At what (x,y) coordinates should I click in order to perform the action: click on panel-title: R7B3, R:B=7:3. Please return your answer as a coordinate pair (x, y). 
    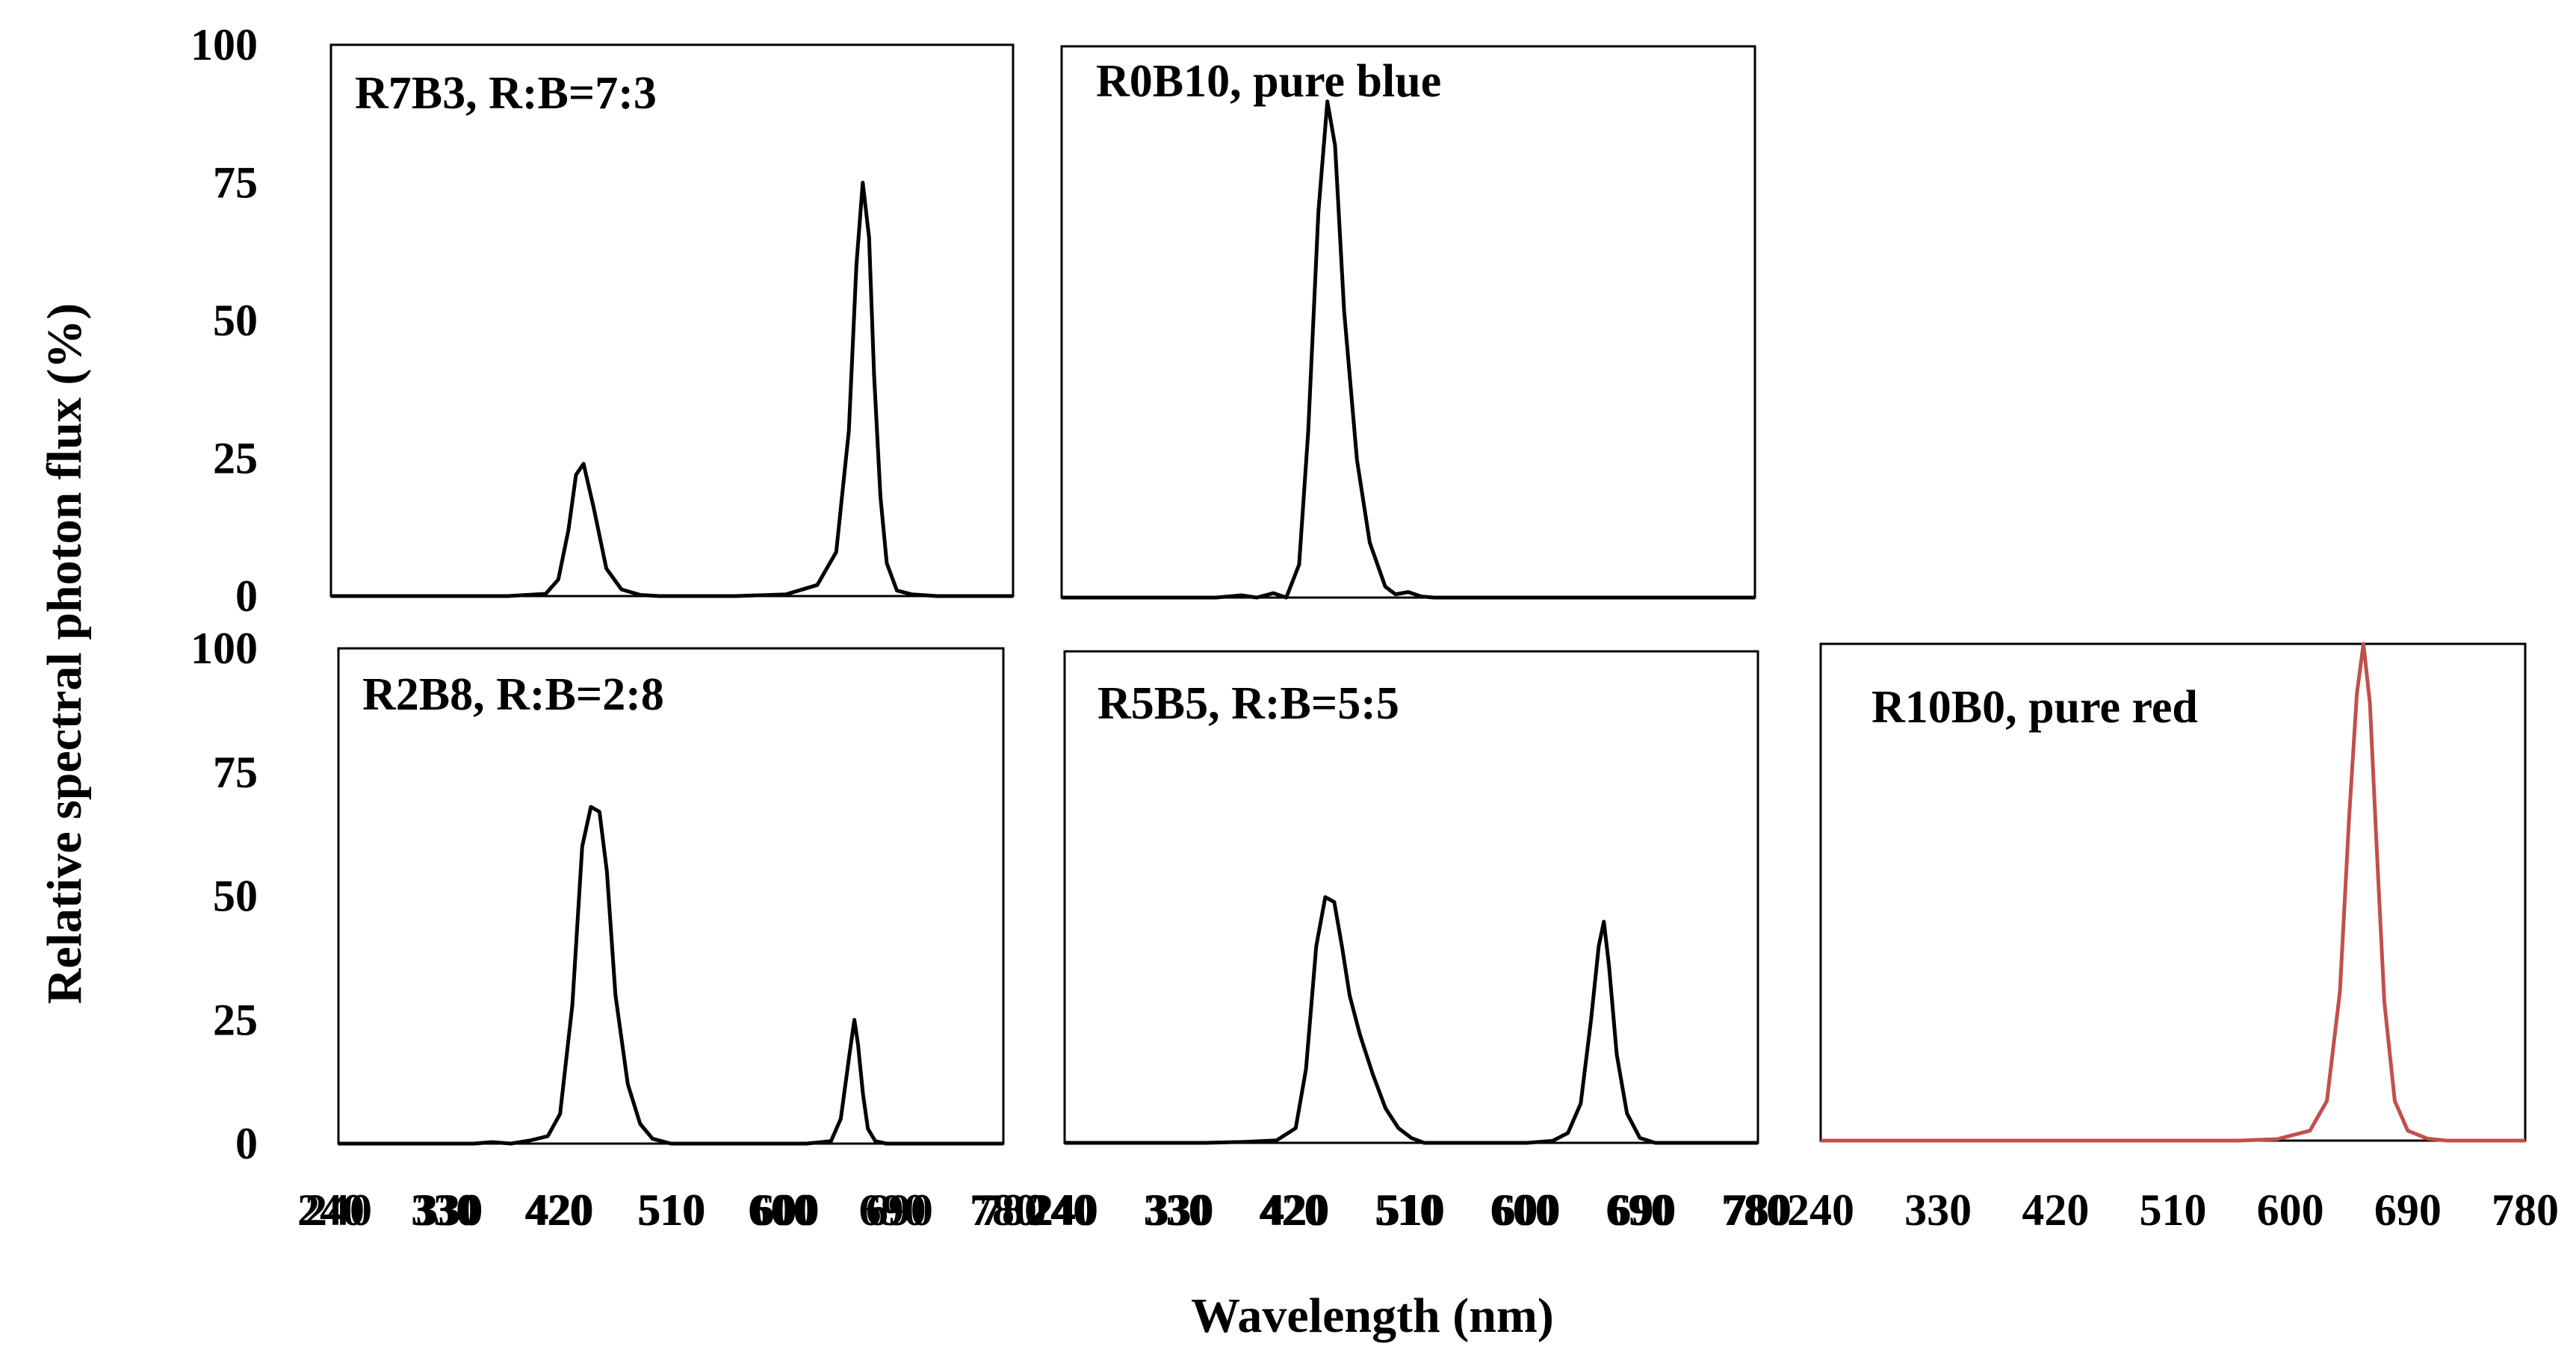
    Looking at the image, I should click on (506, 93).